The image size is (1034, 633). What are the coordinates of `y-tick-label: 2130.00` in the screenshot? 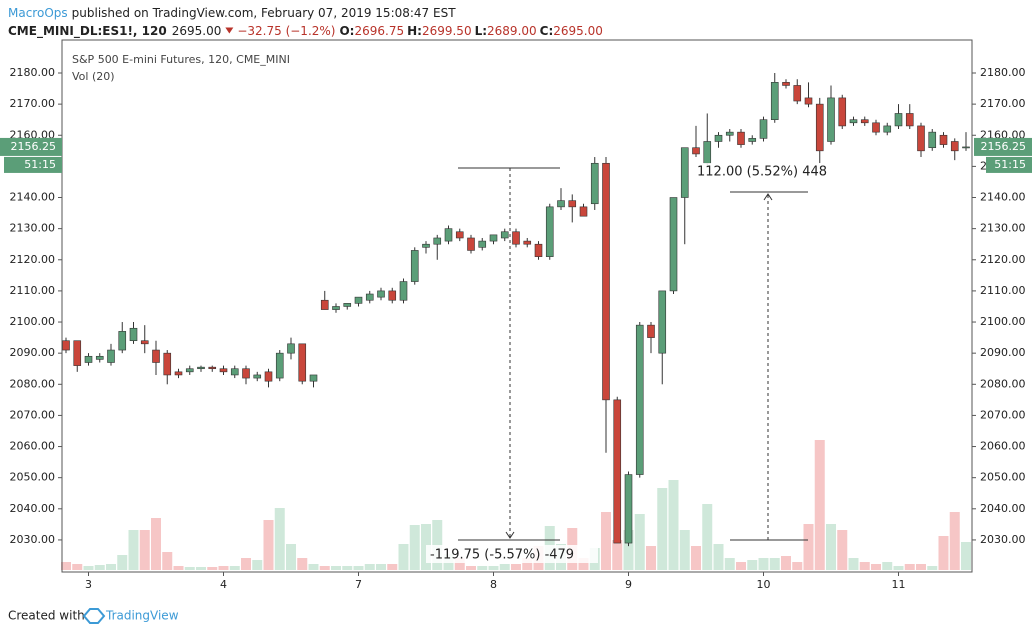 It's located at (1003, 228).